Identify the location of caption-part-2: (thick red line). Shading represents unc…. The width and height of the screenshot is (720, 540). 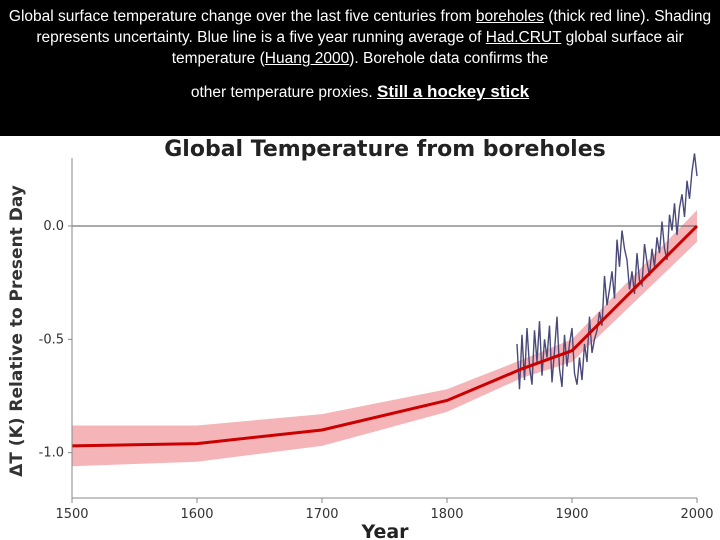
(374, 27).